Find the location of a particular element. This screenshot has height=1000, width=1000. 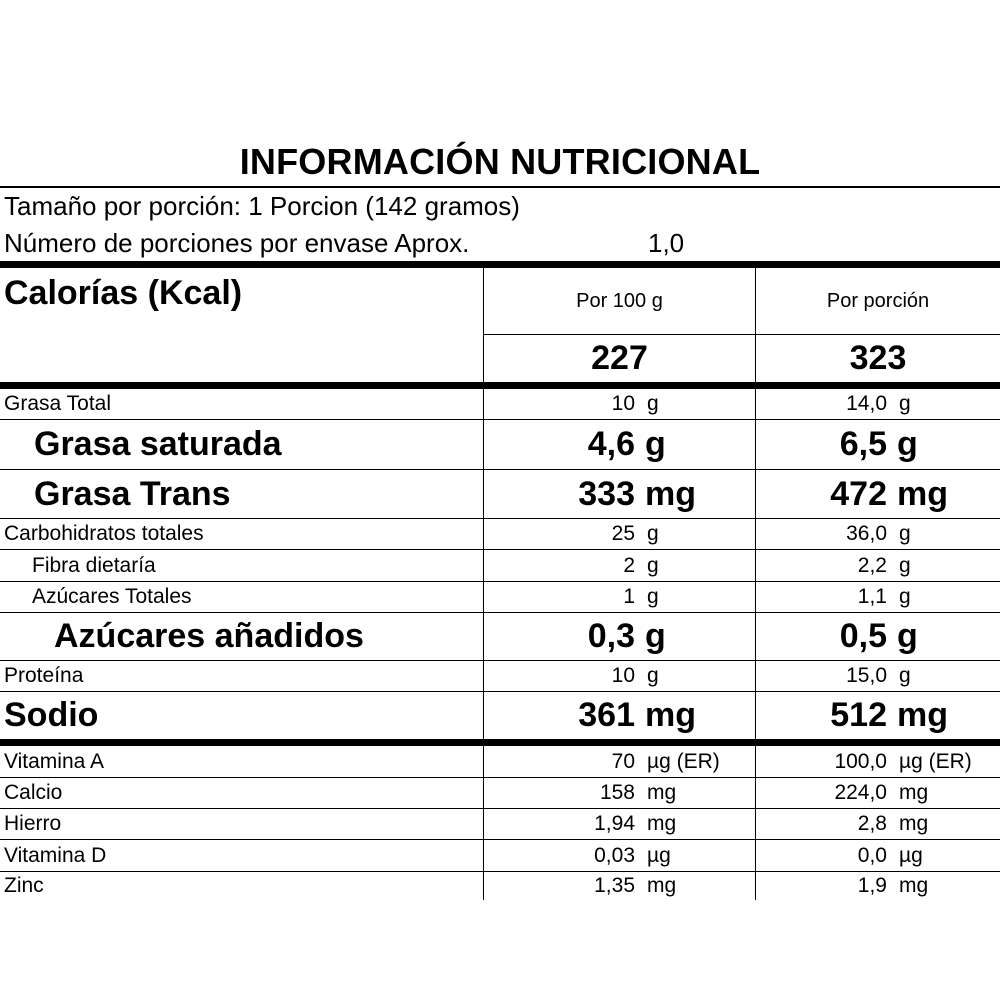

value-per-portion: 472 is located at coordinates (858, 494).